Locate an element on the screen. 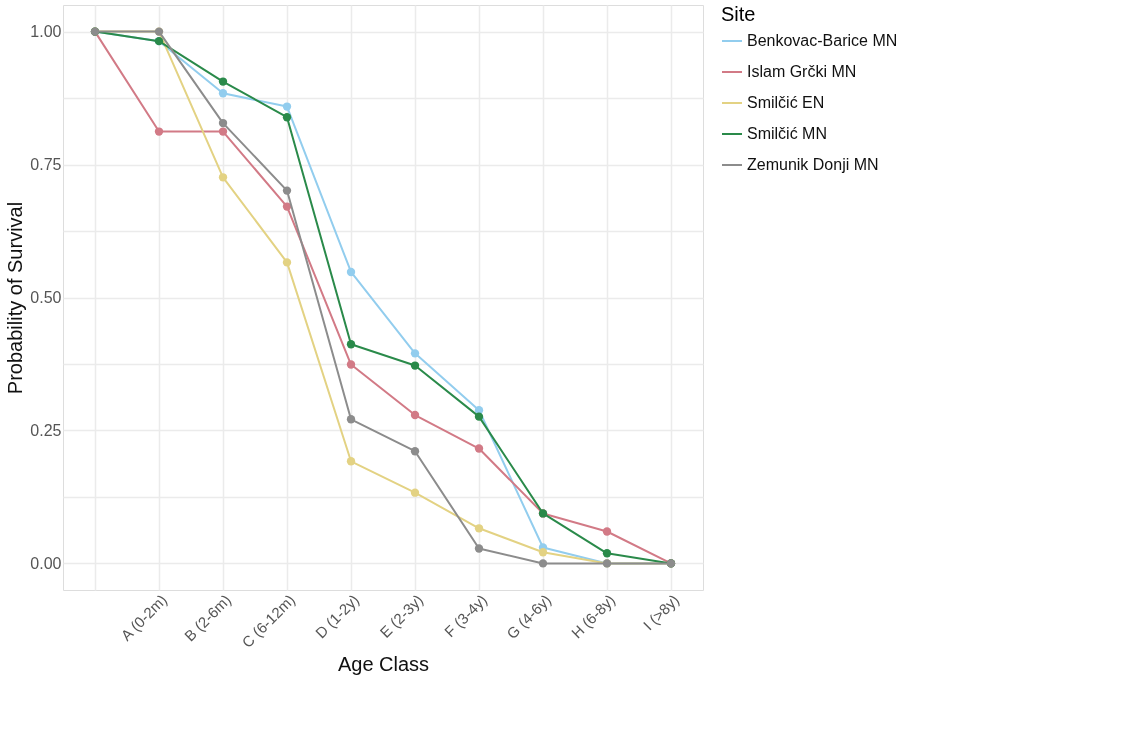 This screenshot has width=1128, height=750. x-axis-title: Age Class is located at coordinates (383, 663).